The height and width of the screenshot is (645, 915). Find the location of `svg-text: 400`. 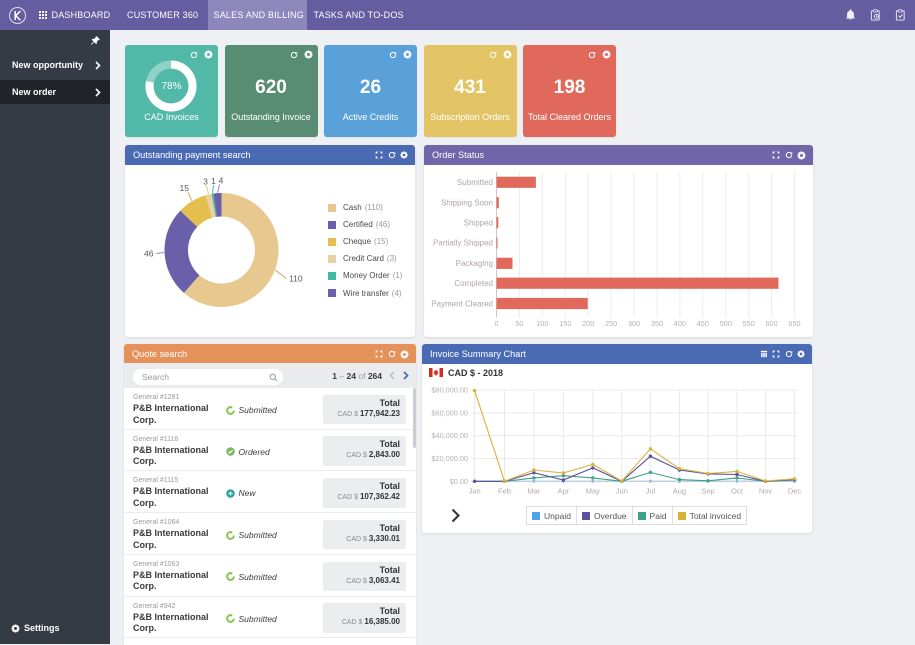

svg-text: 400 is located at coordinates (680, 323).